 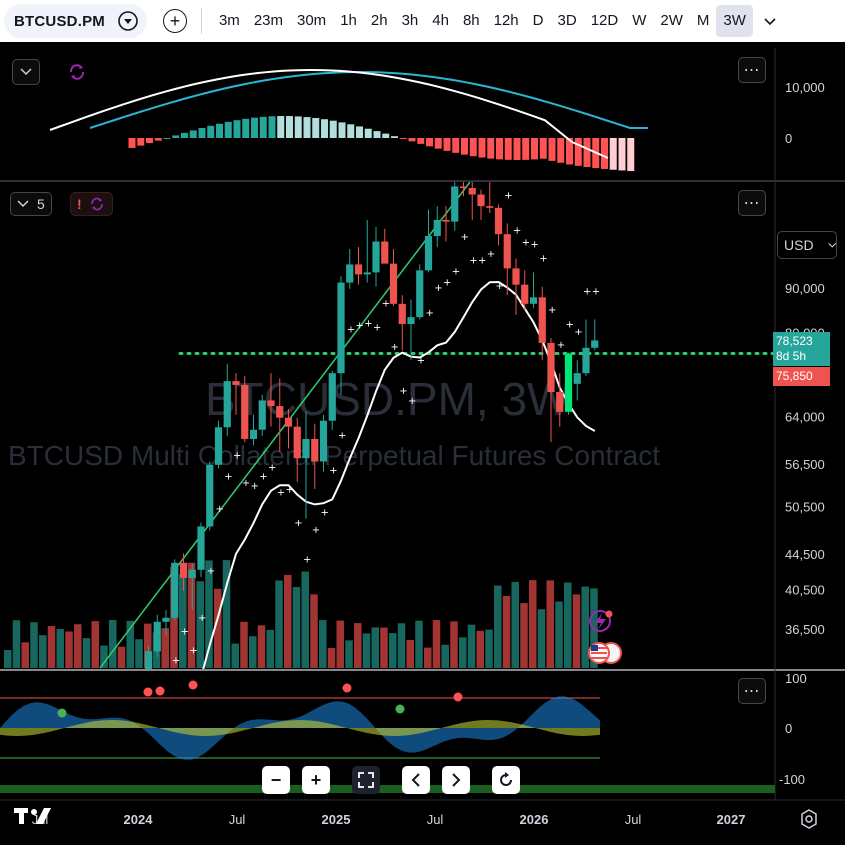 What do you see at coordinates (174, 21) in the screenshot?
I see `compare-add-icon: +` at bounding box center [174, 21].